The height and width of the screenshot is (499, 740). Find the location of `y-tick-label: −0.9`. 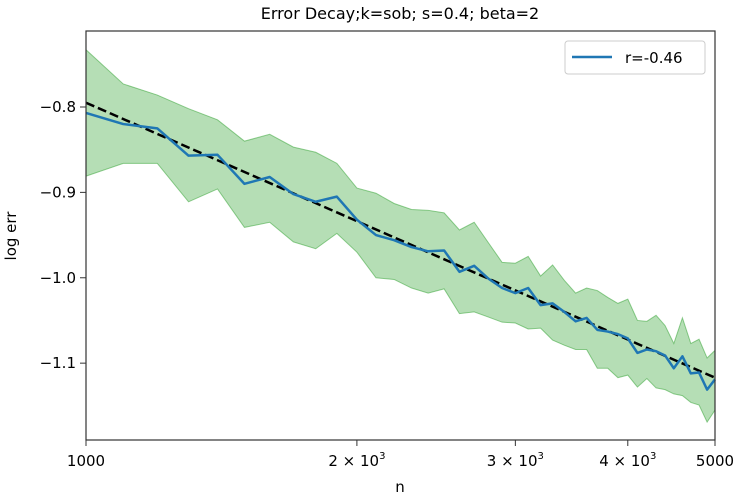

y-tick-label: −0.9 is located at coordinates (58, 192).